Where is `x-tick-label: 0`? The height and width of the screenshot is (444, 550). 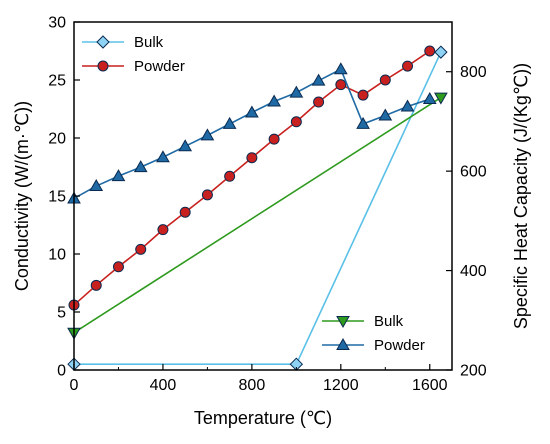 x-tick-label: 0 is located at coordinates (74, 385).